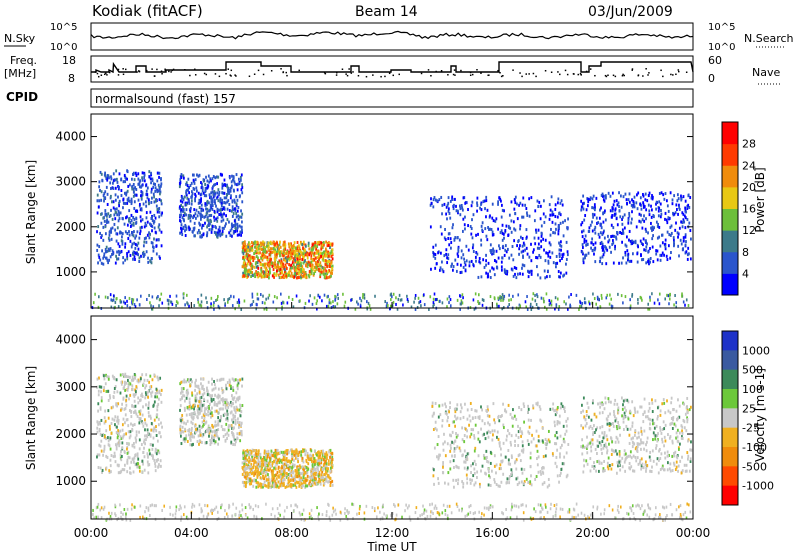 The height and width of the screenshot is (554, 800). What do you see at coordinates (249, 76) in the screenshot?
I see `nave-dot` at bounding box center [249, 76].